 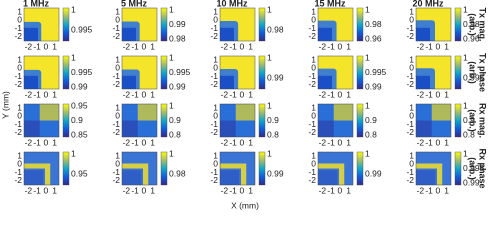 I want to click on row-label-line: Tx phase, so click(x=483, y=72).